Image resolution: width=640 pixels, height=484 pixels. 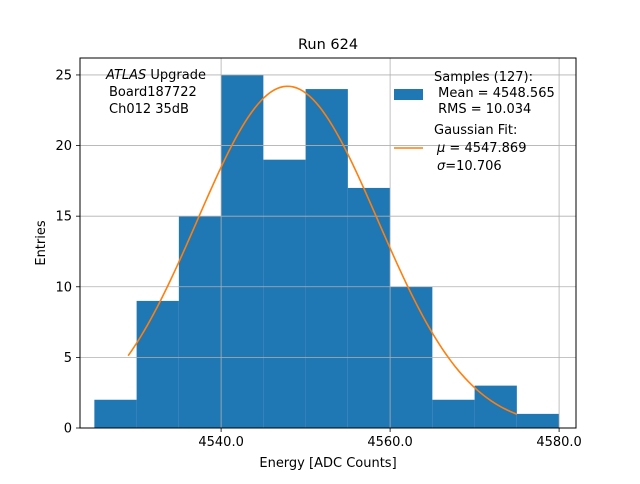 I want to click on annotation-line-3: Ch012 35dB, so click(x=149, y=109).